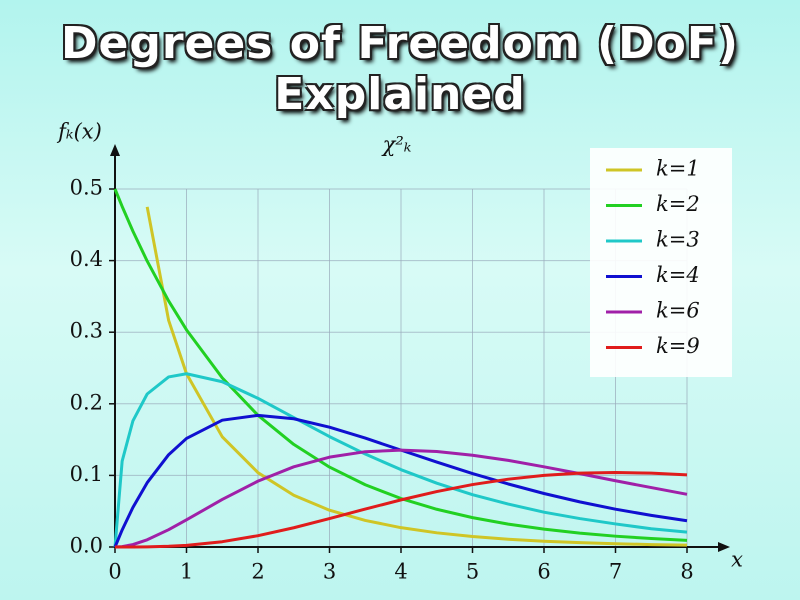  Describe the element at coordinates (724, 547) in the screenshot. I see `x-axis-arrow` at that location.